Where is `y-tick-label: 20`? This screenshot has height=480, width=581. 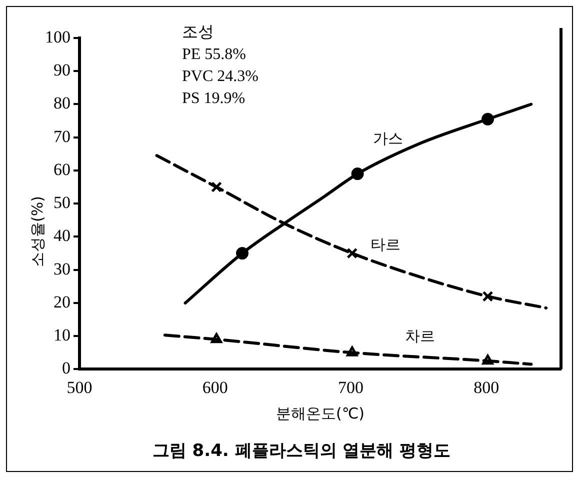
y-tick-label: 20 is located at coordinates (62, 302).